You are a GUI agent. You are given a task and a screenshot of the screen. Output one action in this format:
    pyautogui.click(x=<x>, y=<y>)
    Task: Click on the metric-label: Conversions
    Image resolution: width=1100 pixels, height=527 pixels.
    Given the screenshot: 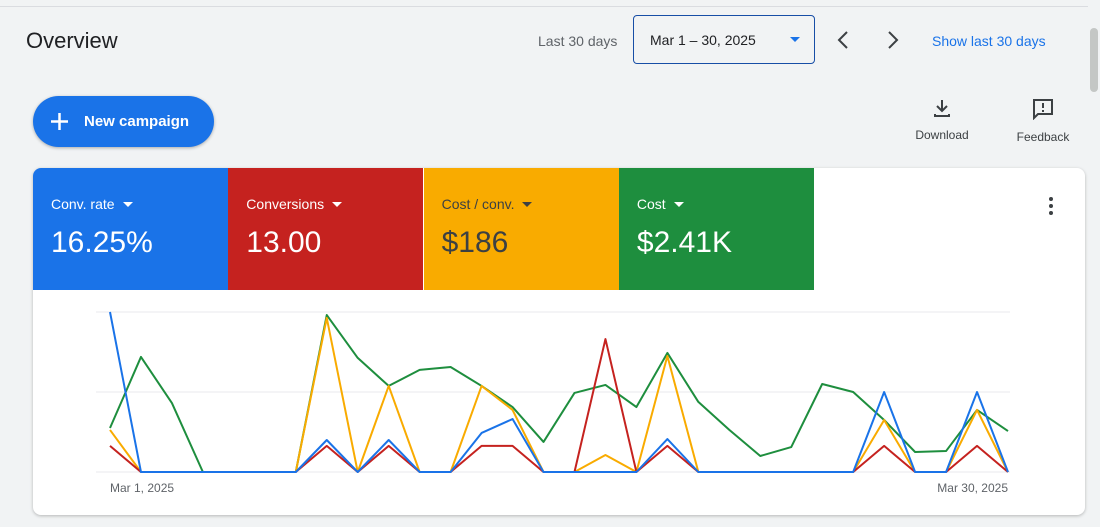 What is the action you would take?
    pyautogui.click(x=294, y=204)
    